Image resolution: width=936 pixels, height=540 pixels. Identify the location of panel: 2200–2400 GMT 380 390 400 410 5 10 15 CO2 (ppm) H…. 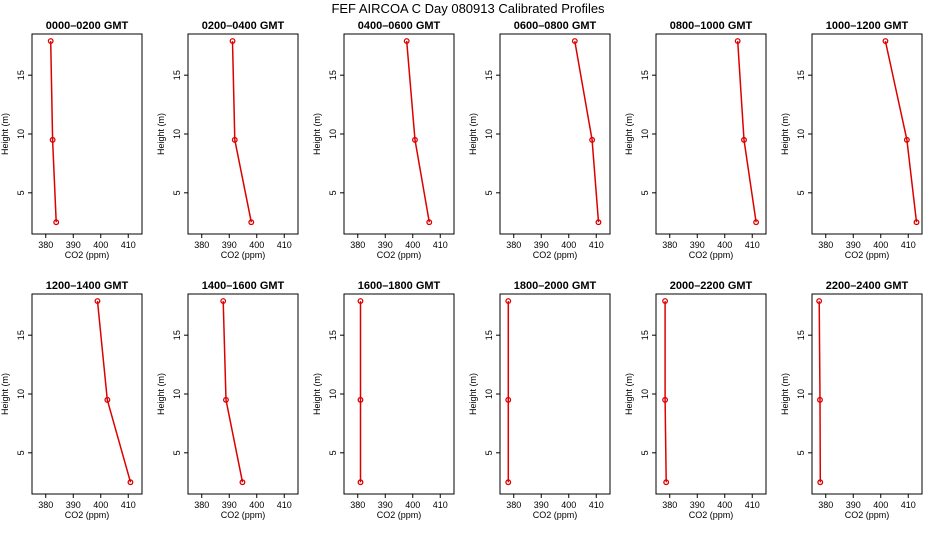
(851, 400).